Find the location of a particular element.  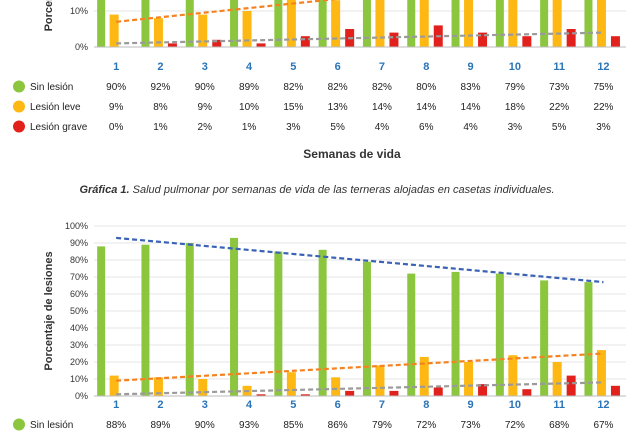

c1-category-label: 1 is located at coordinates (116, 405).